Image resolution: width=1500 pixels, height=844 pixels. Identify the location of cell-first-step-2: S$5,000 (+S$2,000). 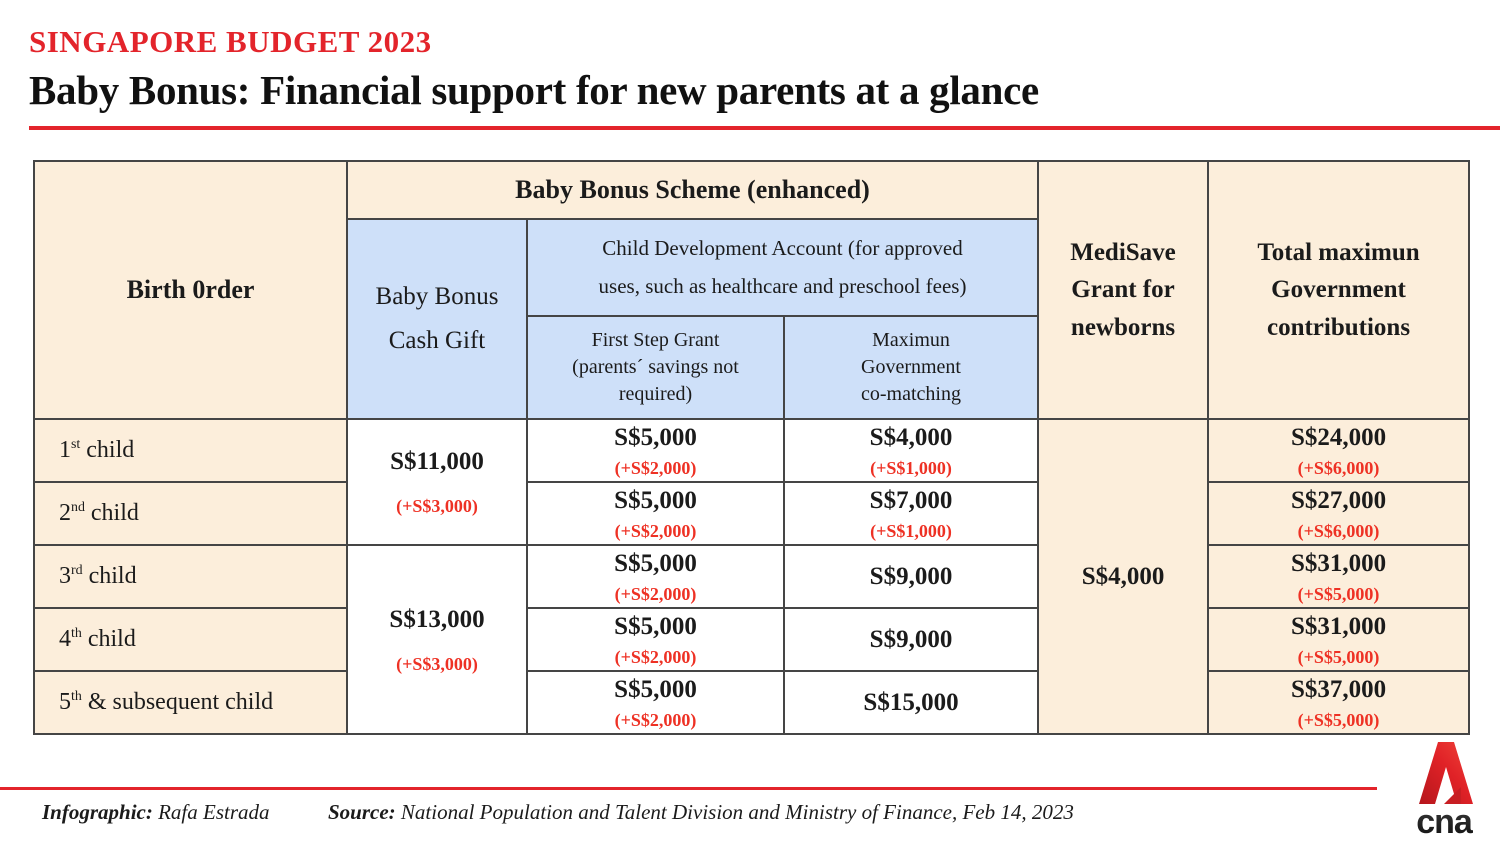
(655, 513).